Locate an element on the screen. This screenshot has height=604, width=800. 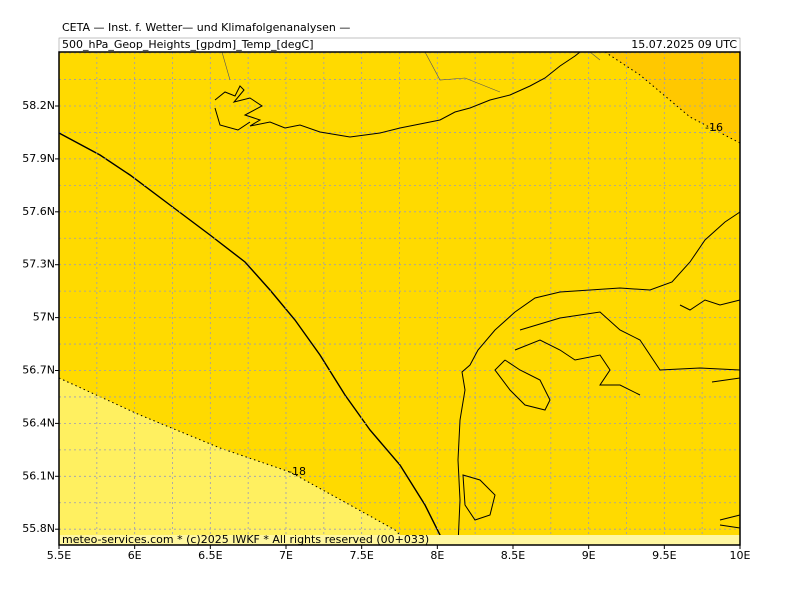
x-tick-label: 8E is located at coordinates (437, 555).